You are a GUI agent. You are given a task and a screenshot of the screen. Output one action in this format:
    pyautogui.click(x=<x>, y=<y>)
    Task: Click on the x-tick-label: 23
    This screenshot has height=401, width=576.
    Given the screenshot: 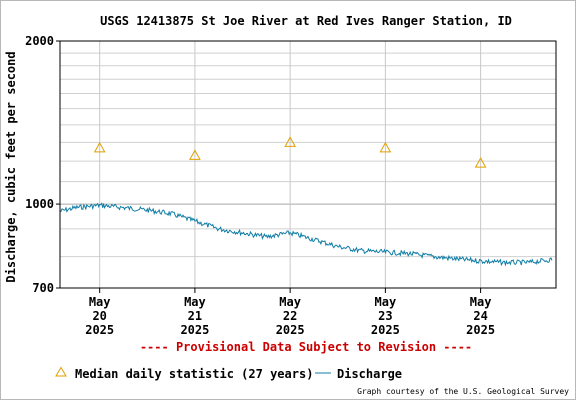 What is the action you would take?
    pyautogui.click(x=385, y=316)
    